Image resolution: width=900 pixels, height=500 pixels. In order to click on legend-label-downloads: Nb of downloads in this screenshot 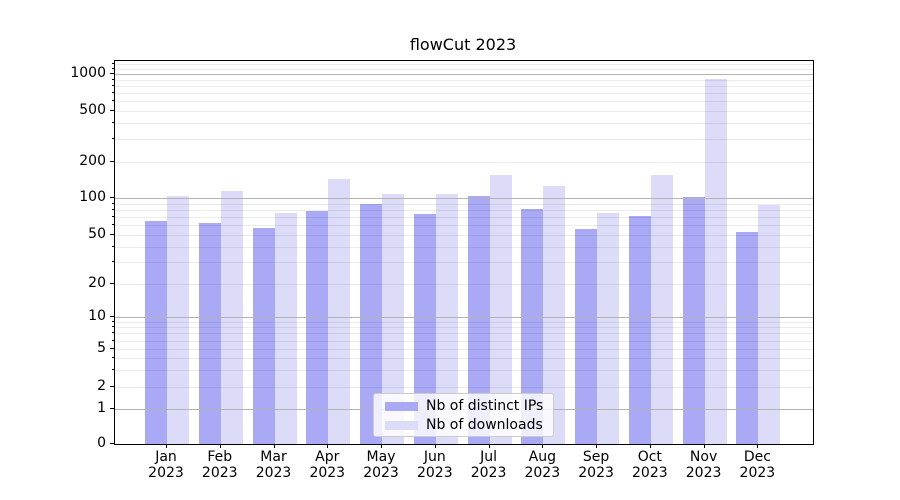, I will do `click(484, 425)`.